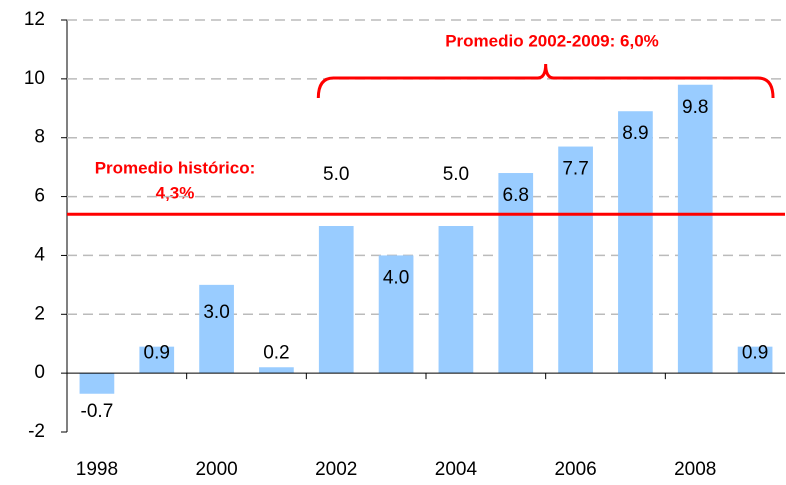 The image size is (786, 485). What do you see at coordinates (39, 137) in the screenshot?
I see `y-tick-label: 8` at bounding box center [39, 137].